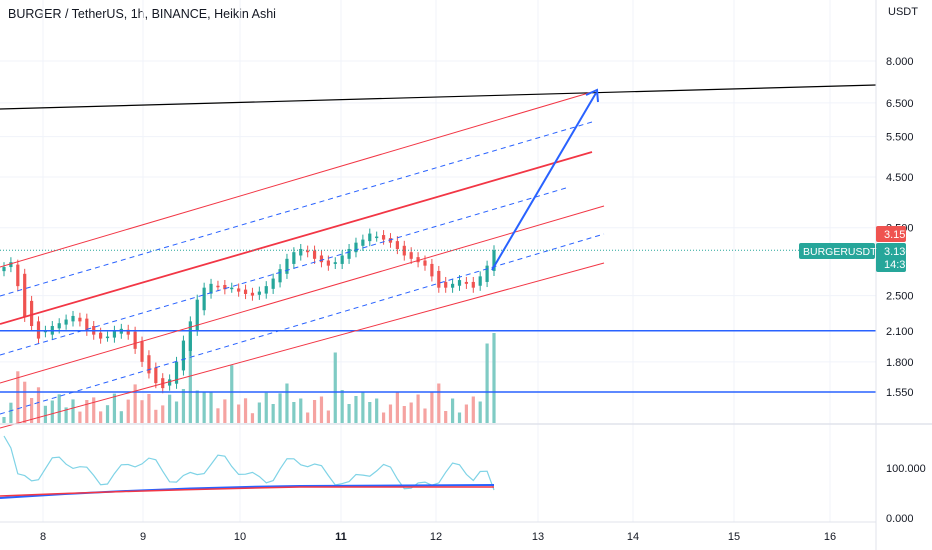 The height and width of the screenshot is (550, 932). I want to click on arrow-head, so click(592, 95).